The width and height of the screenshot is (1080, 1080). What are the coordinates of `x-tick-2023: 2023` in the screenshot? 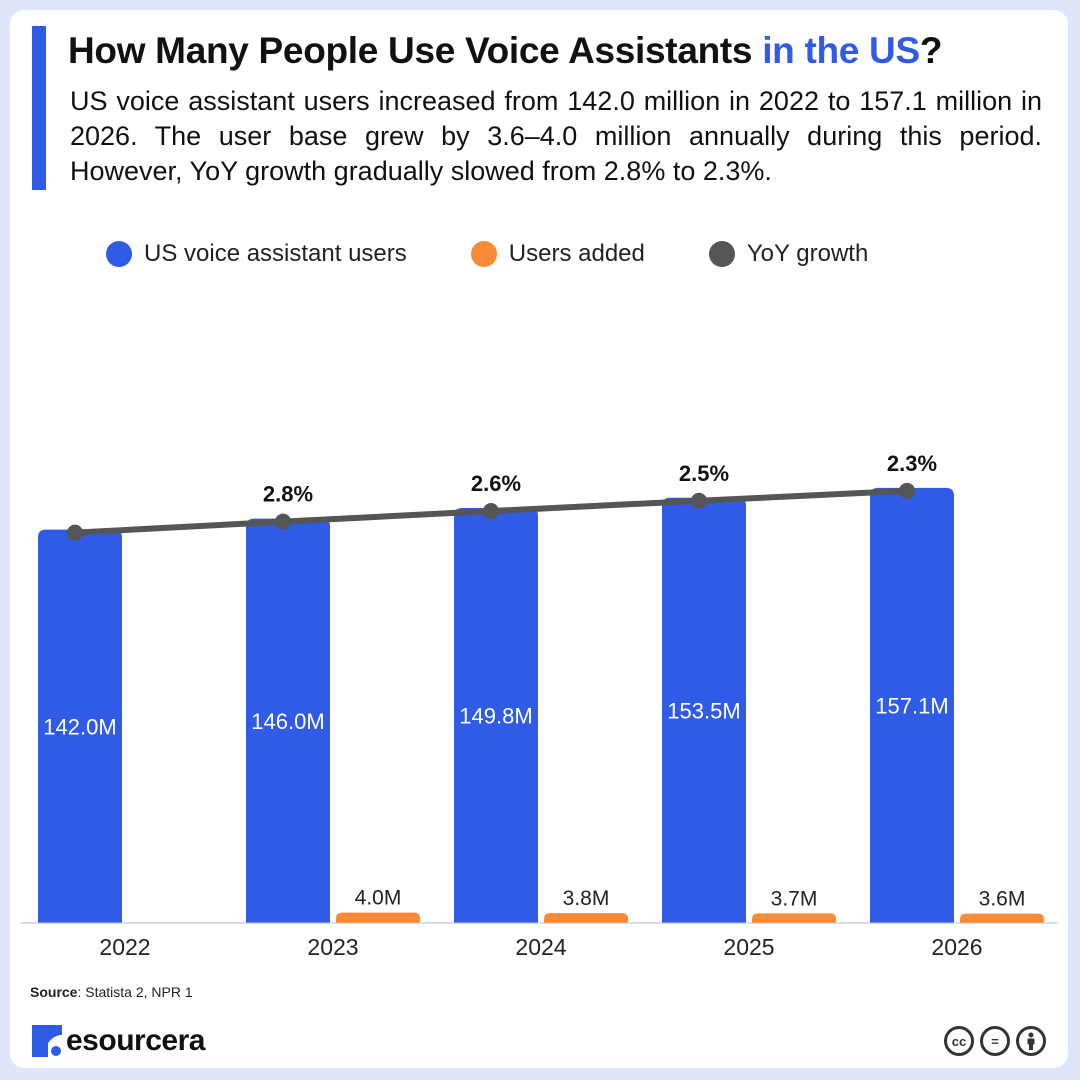 It's located at (332, 947).